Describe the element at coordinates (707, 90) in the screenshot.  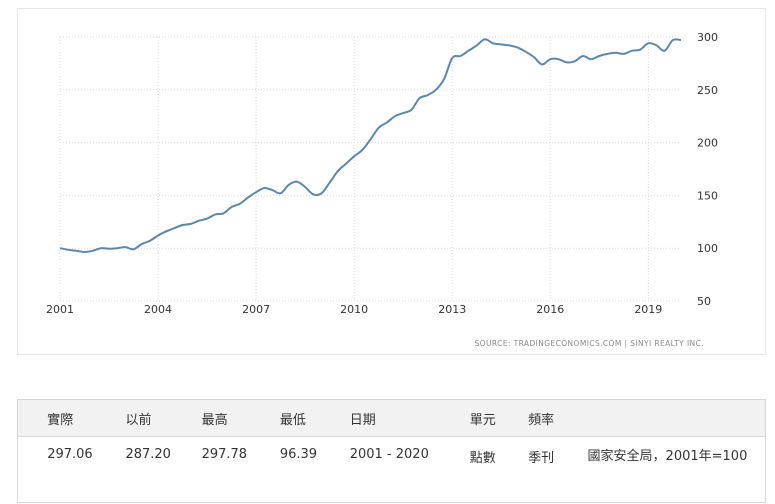
I see `y-tick-label: 250` at that location.